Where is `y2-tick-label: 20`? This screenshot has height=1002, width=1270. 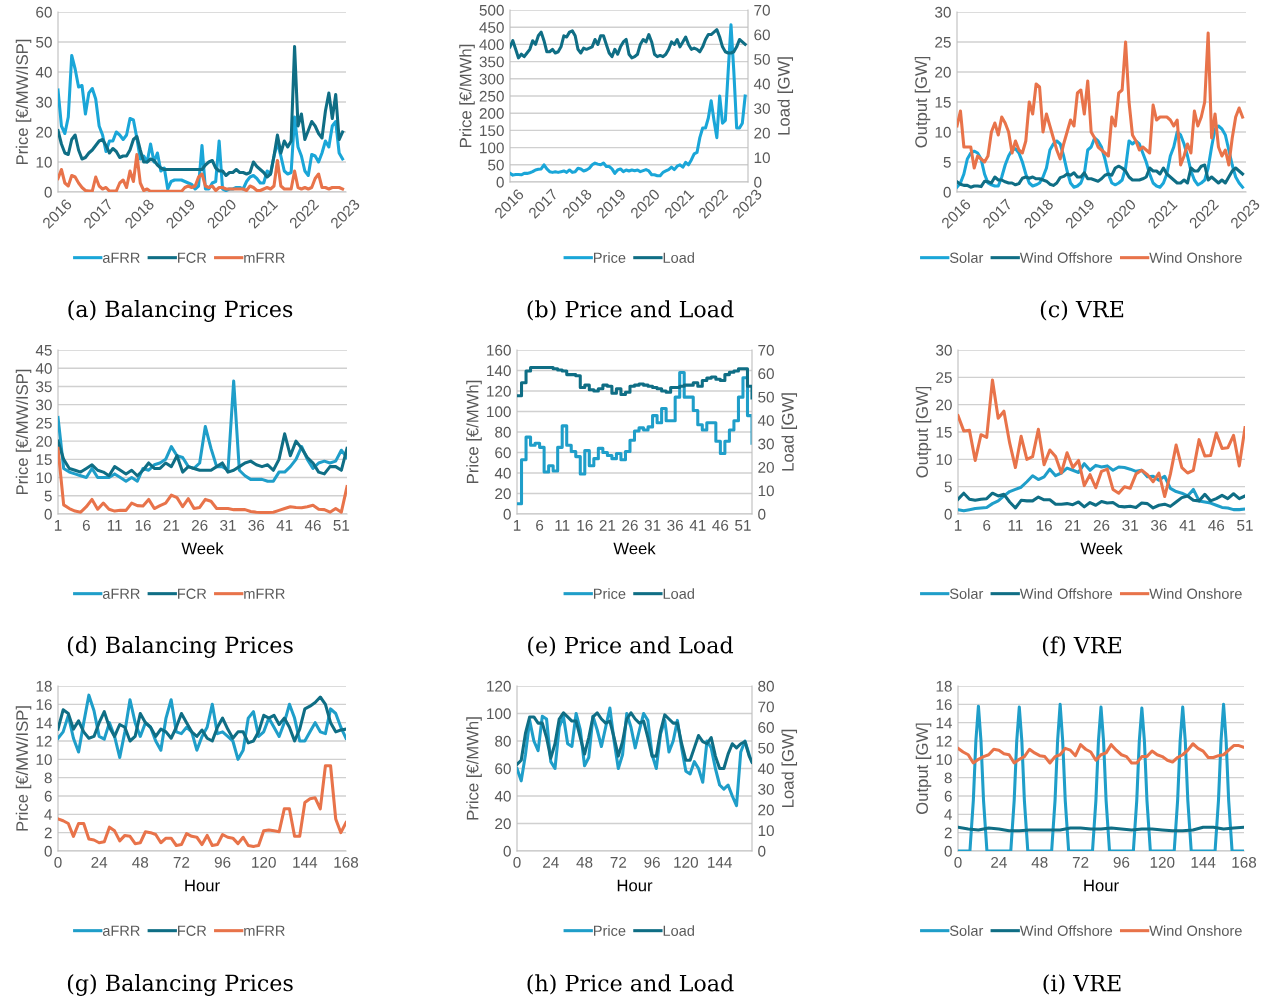 y2-tick-label: 20 is located at coordinates (766, 810).